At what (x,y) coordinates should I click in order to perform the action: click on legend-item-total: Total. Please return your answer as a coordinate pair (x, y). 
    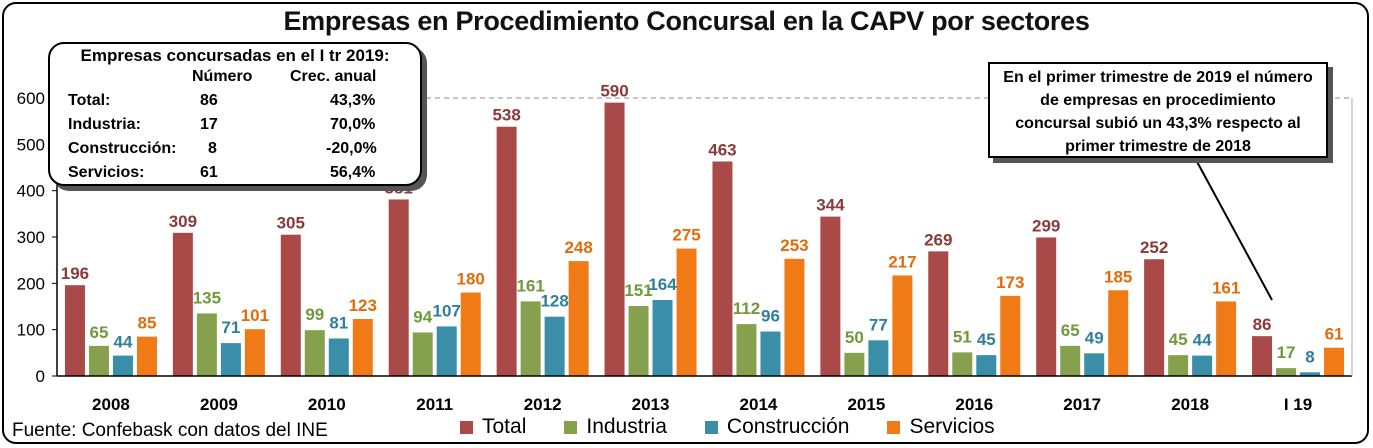
    Looking at the image, I should click on (493, 427).